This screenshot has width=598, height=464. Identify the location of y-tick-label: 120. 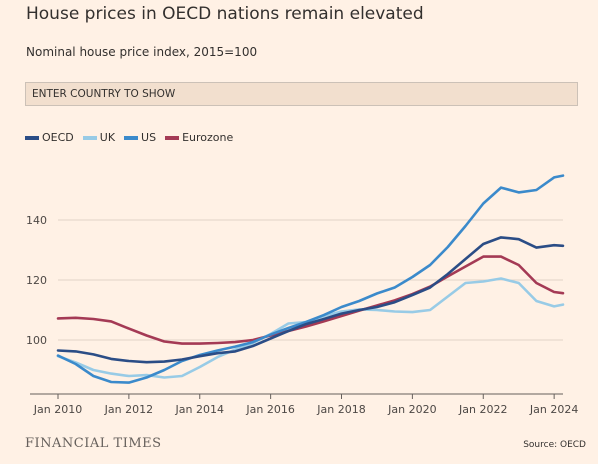
(36, 280).